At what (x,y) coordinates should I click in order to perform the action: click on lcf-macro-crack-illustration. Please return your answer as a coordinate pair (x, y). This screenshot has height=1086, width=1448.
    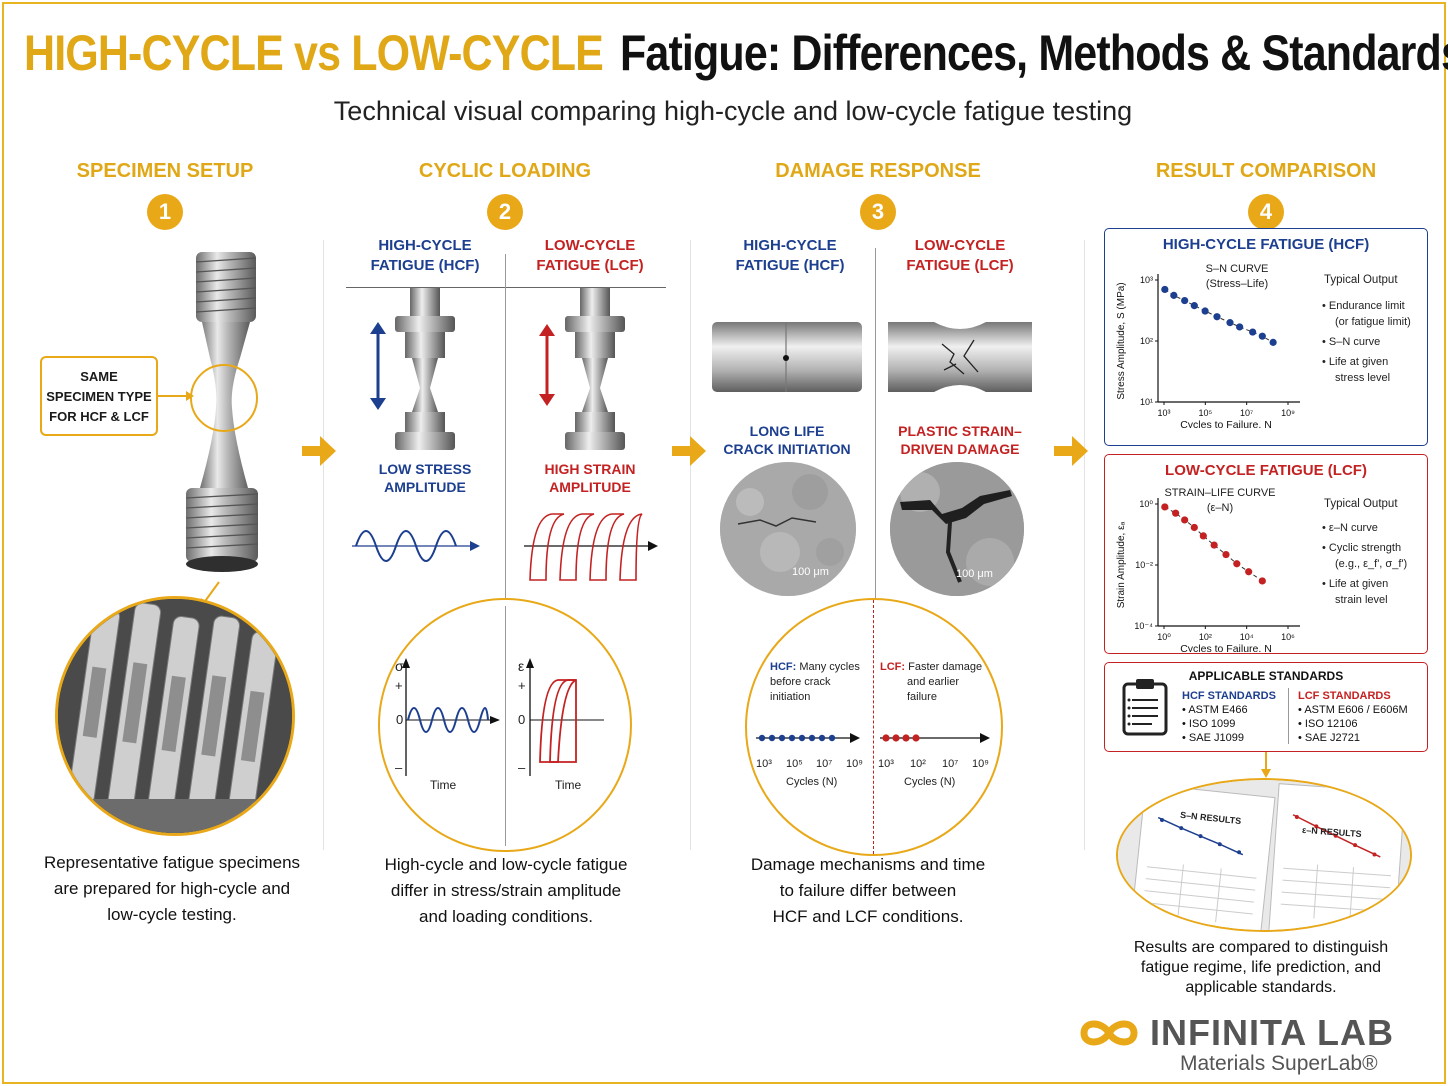
    Looking at the image, I should click on (957, 529).